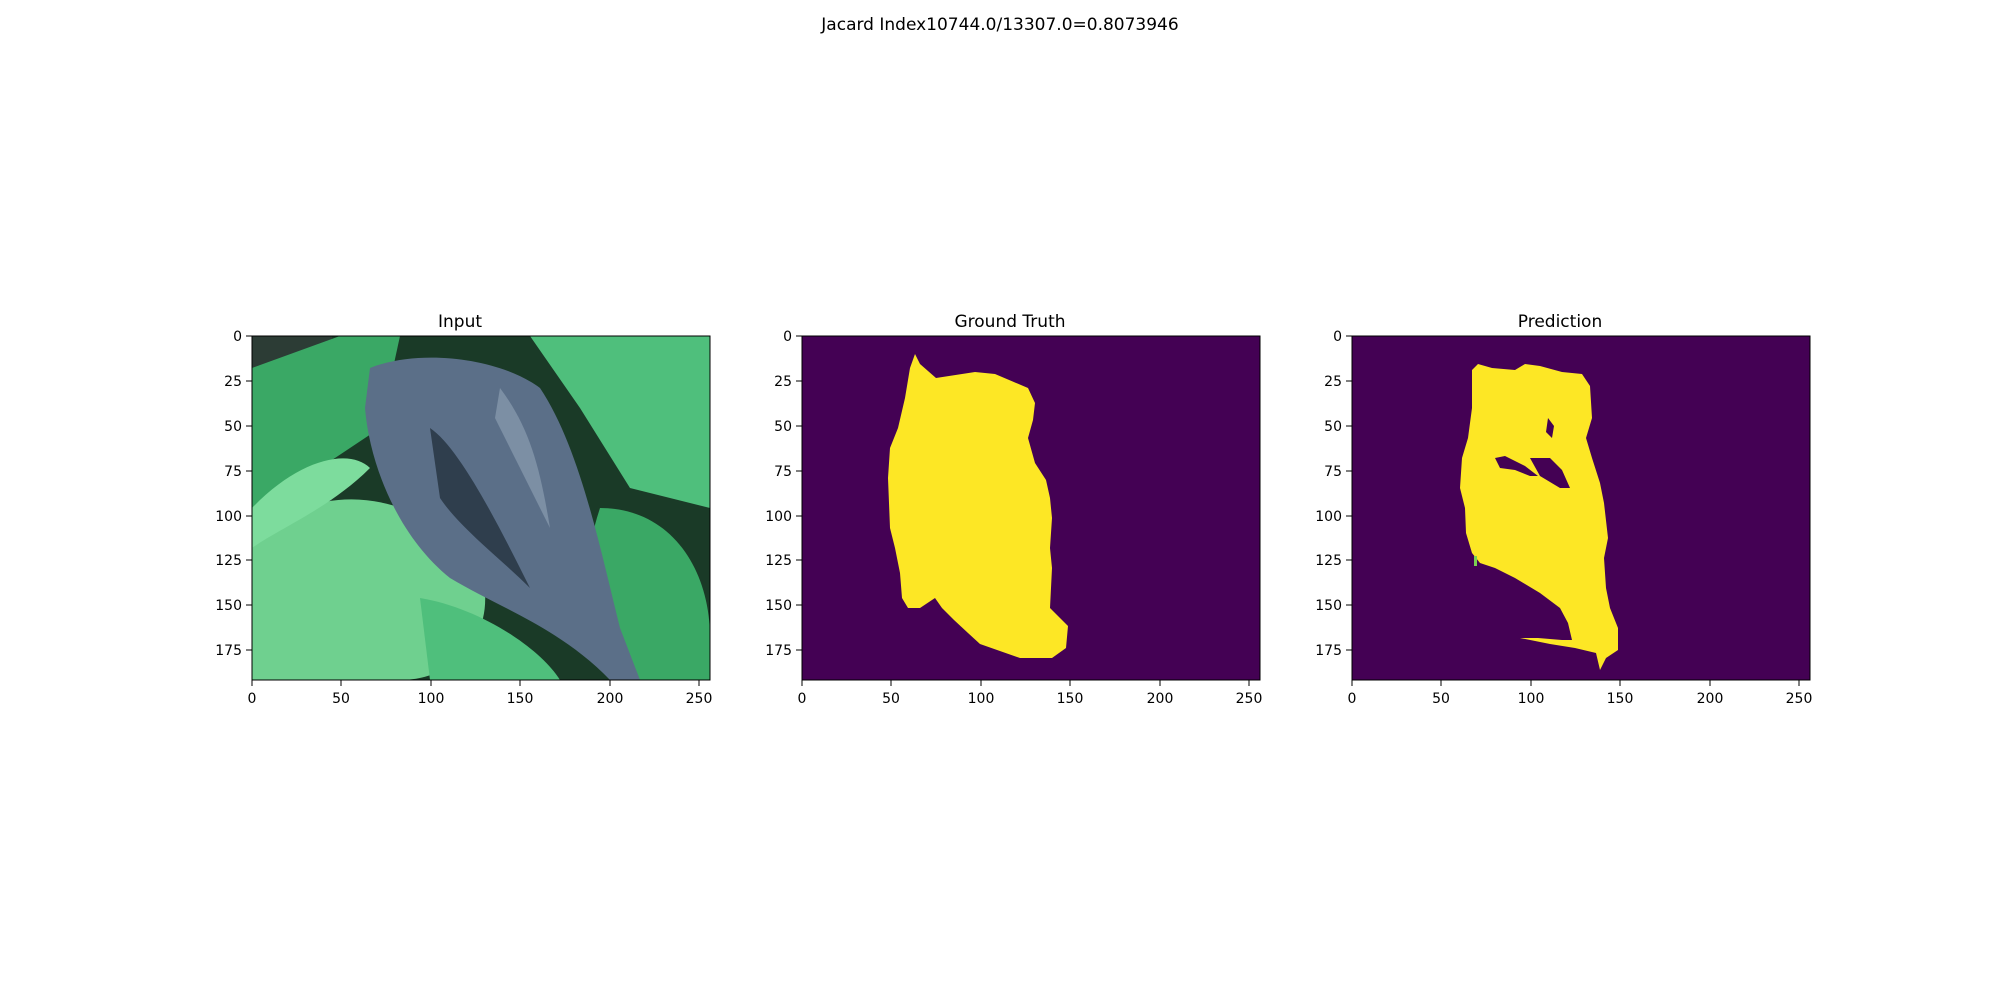  Describe the element at coordinates (1475, 561) in the screenshot. I see `prediction-speck` at that location.